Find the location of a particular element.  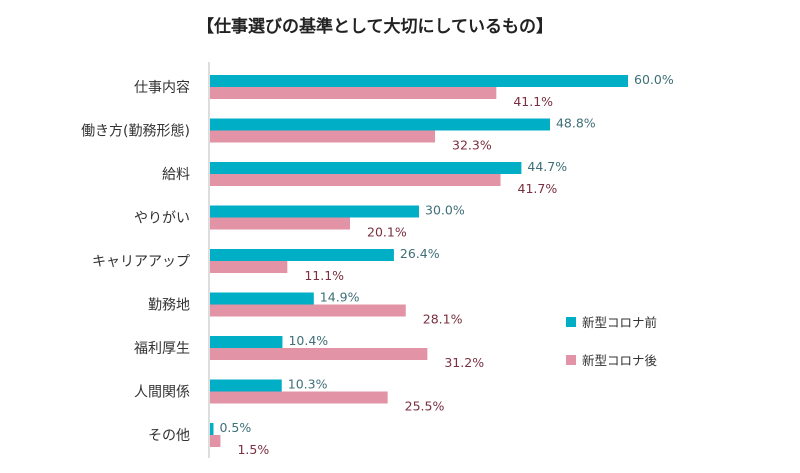

chart-title: 【仕事選びの基準として大切にしているもの】 is located at coordinates (375, 26).